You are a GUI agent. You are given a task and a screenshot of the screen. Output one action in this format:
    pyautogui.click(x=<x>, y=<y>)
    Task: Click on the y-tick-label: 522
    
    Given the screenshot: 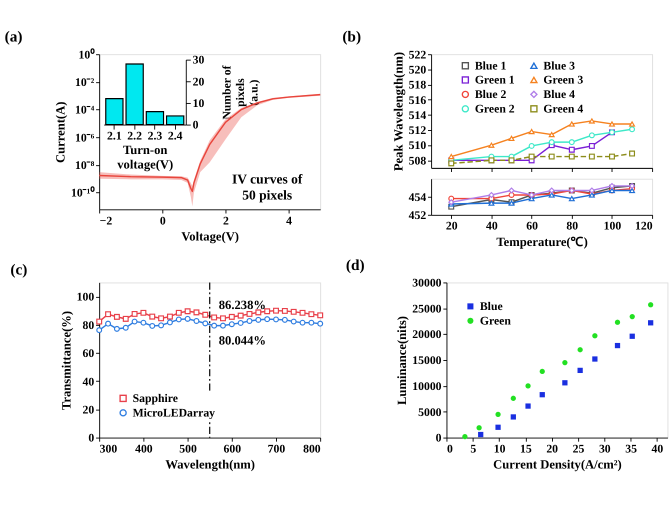 What is the action you would take?
    pyautogui.click(x=417, y=55)
    